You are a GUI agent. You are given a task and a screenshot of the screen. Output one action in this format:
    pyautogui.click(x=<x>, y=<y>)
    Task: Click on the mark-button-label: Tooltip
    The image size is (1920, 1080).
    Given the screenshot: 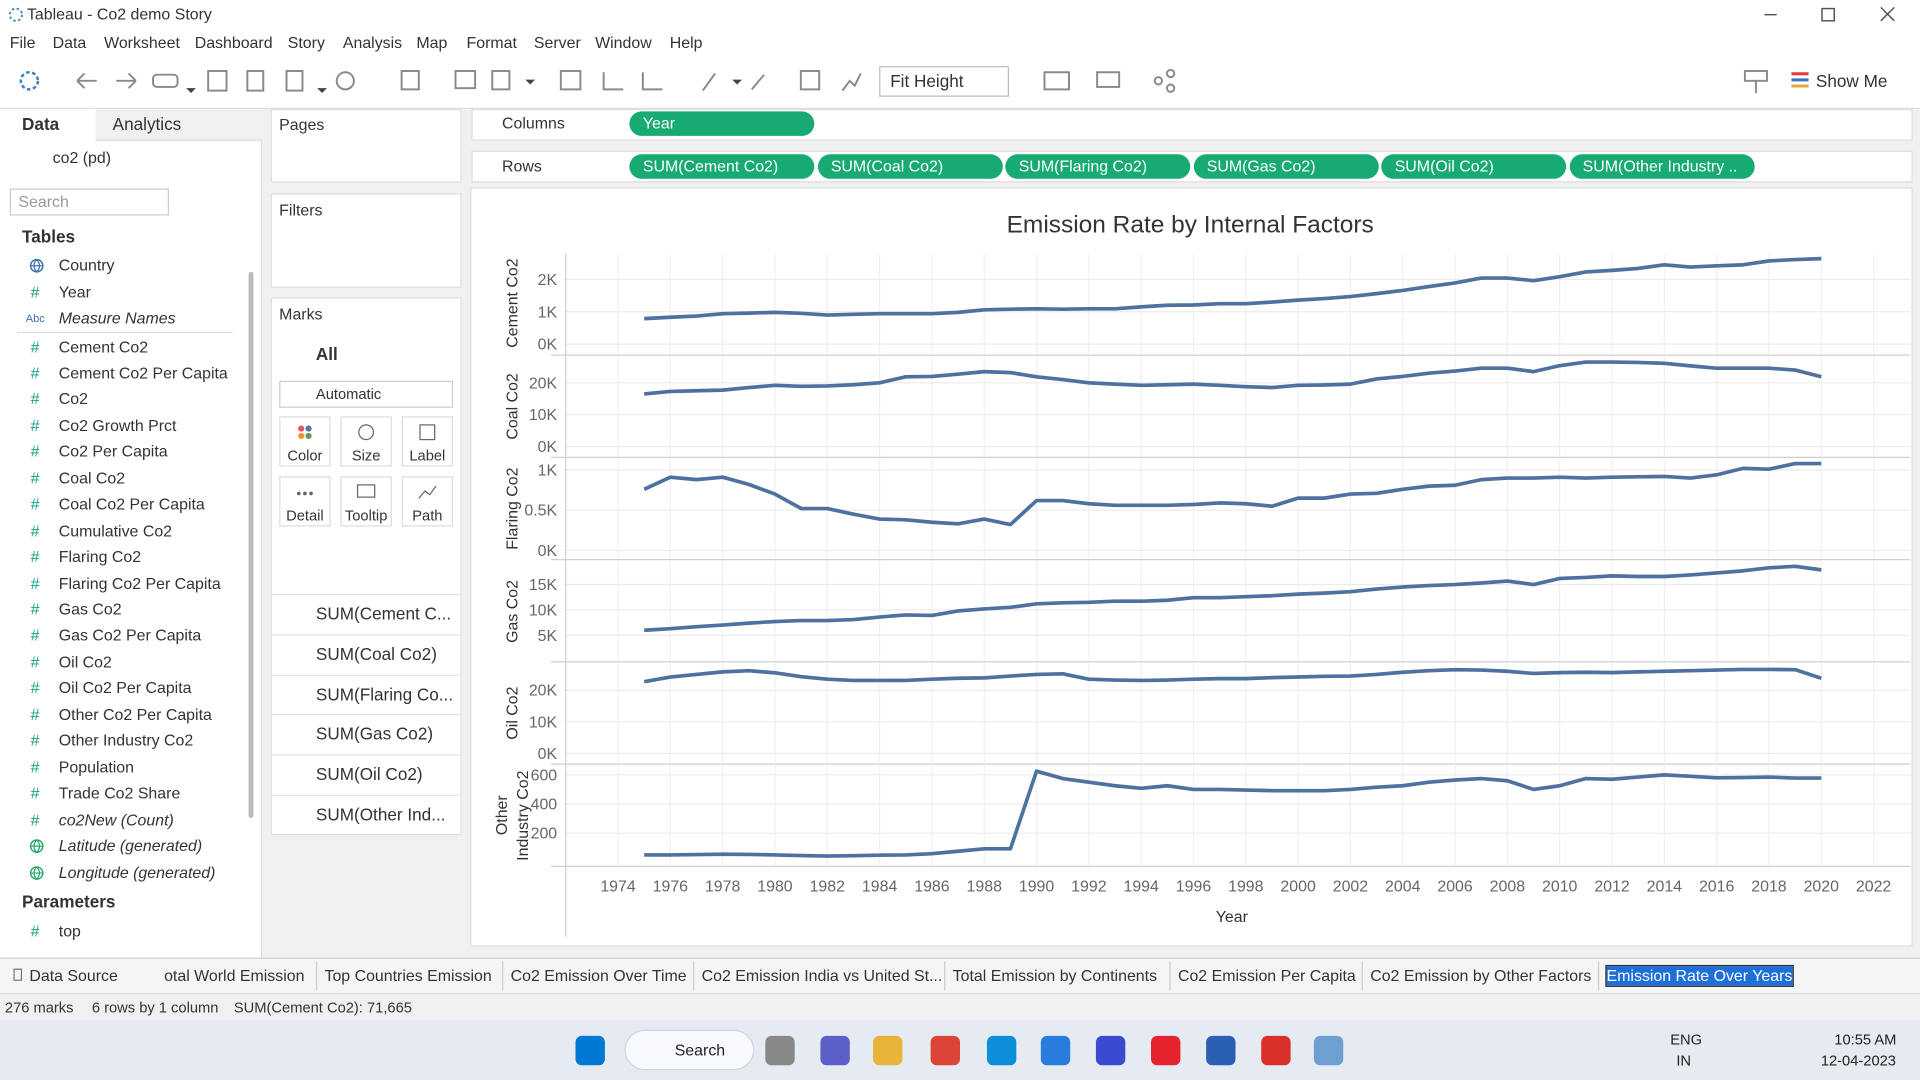 What is the action you would take?
    pyautogui.click(x=366, y=515)
    